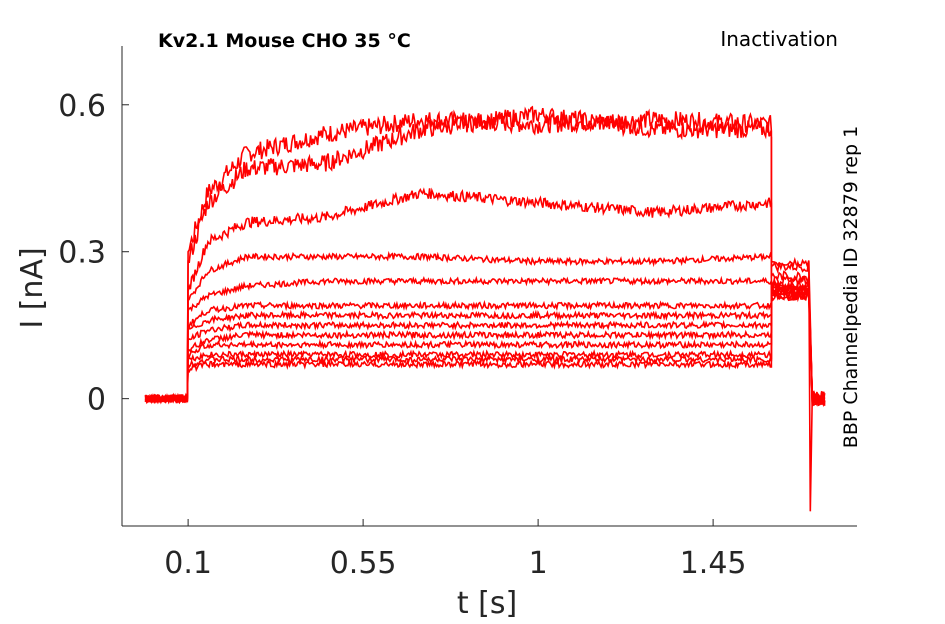  What do you see at coordinates (851, 287) in the screenshot?
I see `source-label: BBP Channelpedia ID 32879 rep 1` at bounding box center [851, 287].